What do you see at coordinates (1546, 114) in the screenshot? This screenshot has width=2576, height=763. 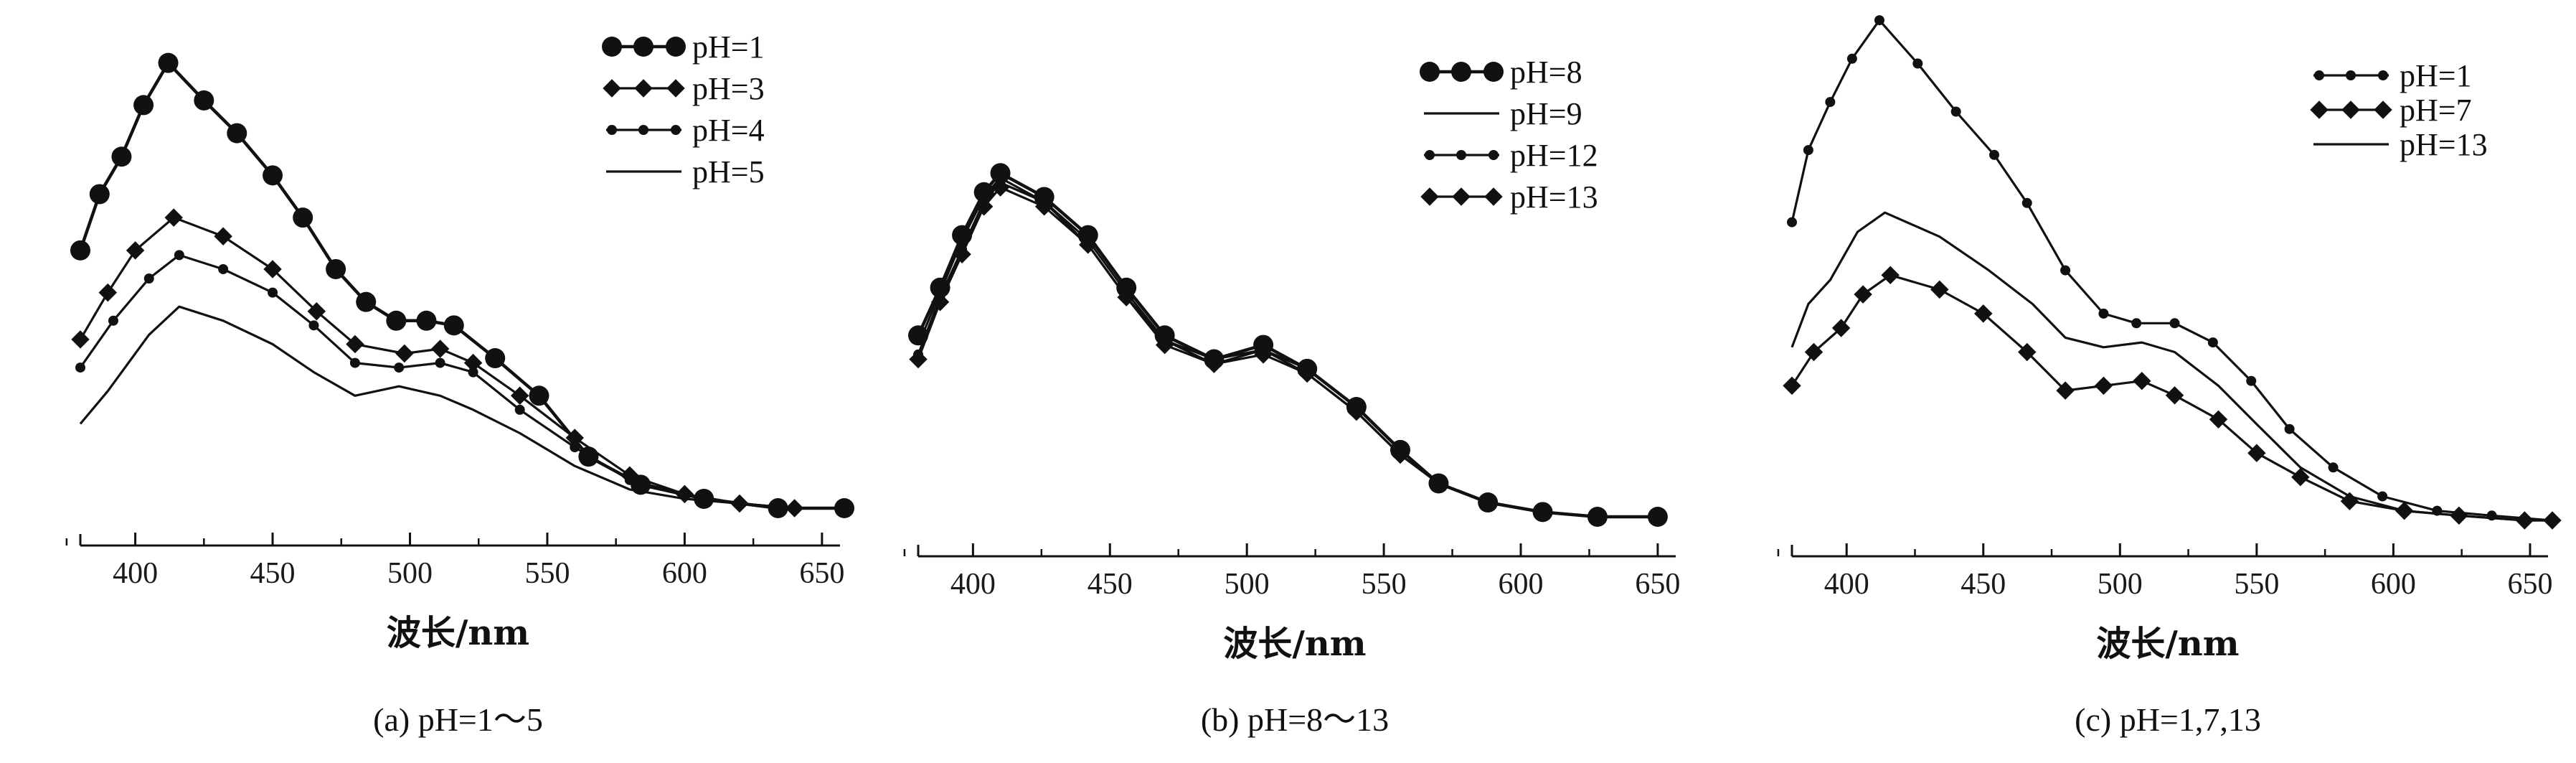 I see `legend-label: pH=9` at bounding box center [1546, 114].